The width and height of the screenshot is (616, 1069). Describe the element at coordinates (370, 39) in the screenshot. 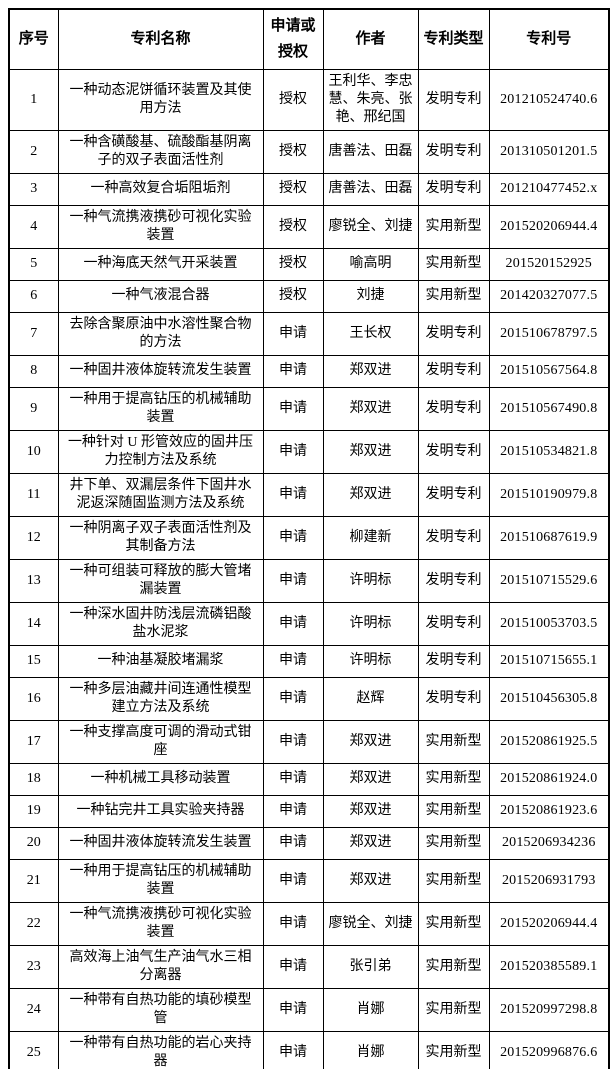

I see `header-authors: 作者` at that location.